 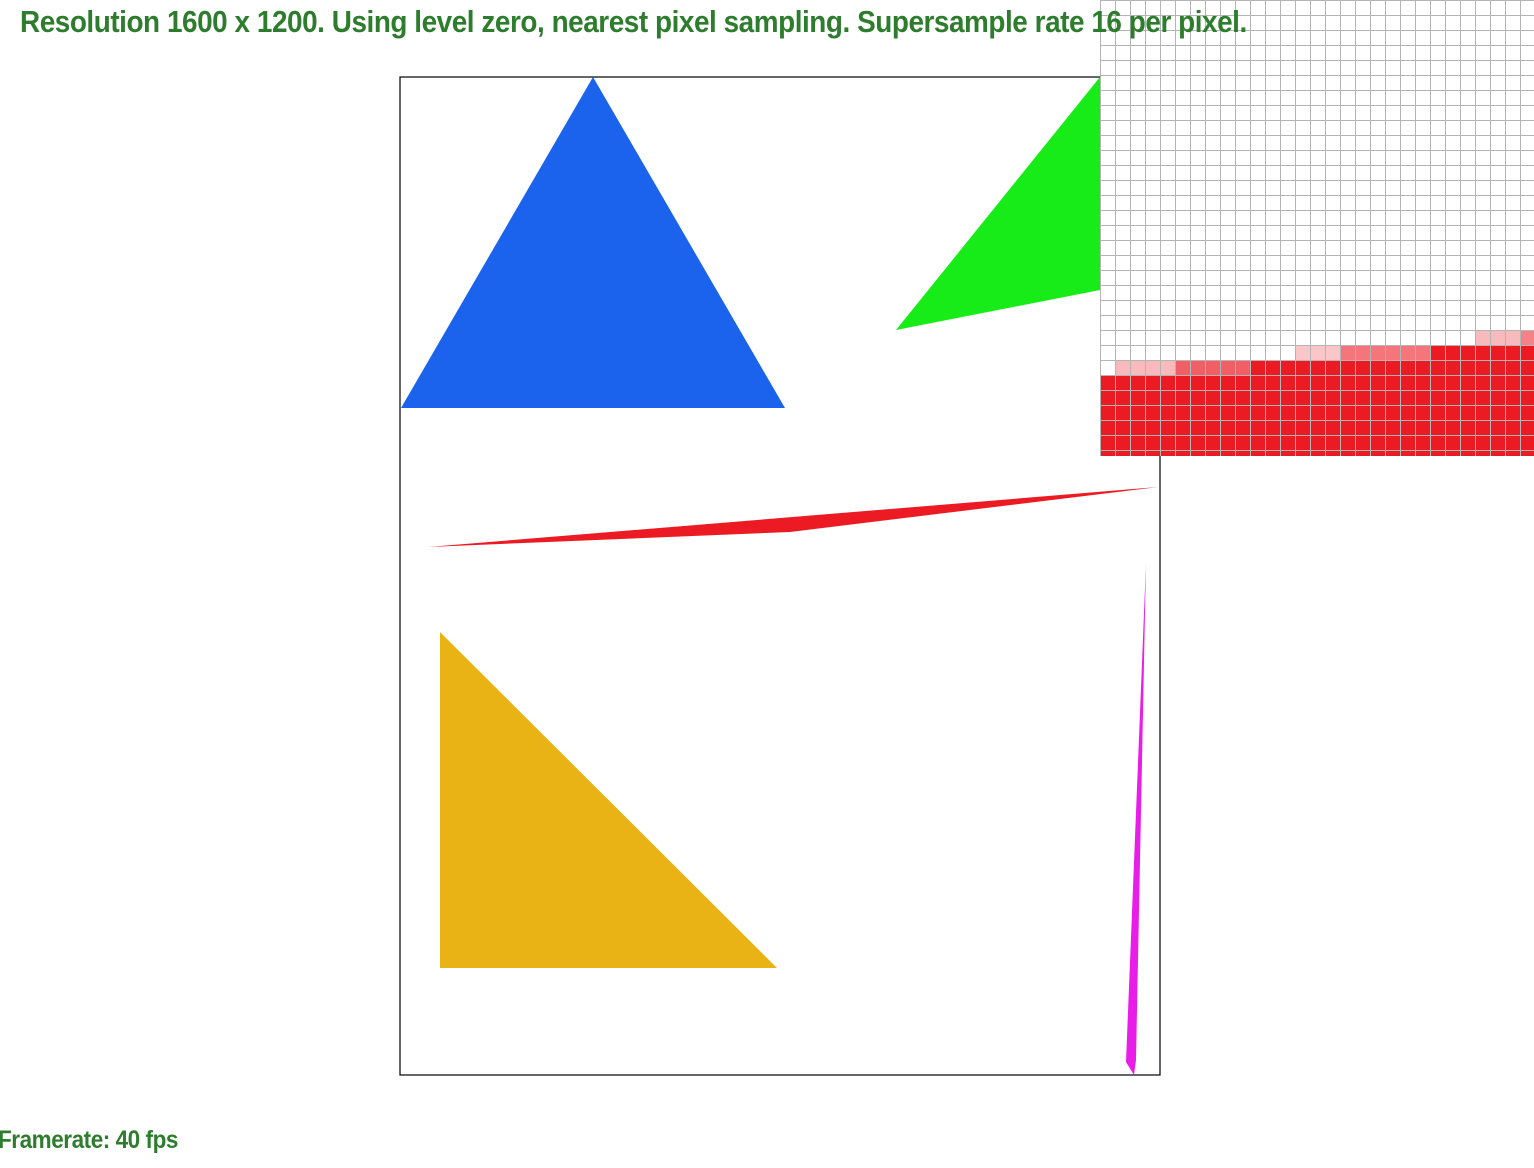 I want to click on pixel-zoom-inspector, so click(x=1317, y=228).